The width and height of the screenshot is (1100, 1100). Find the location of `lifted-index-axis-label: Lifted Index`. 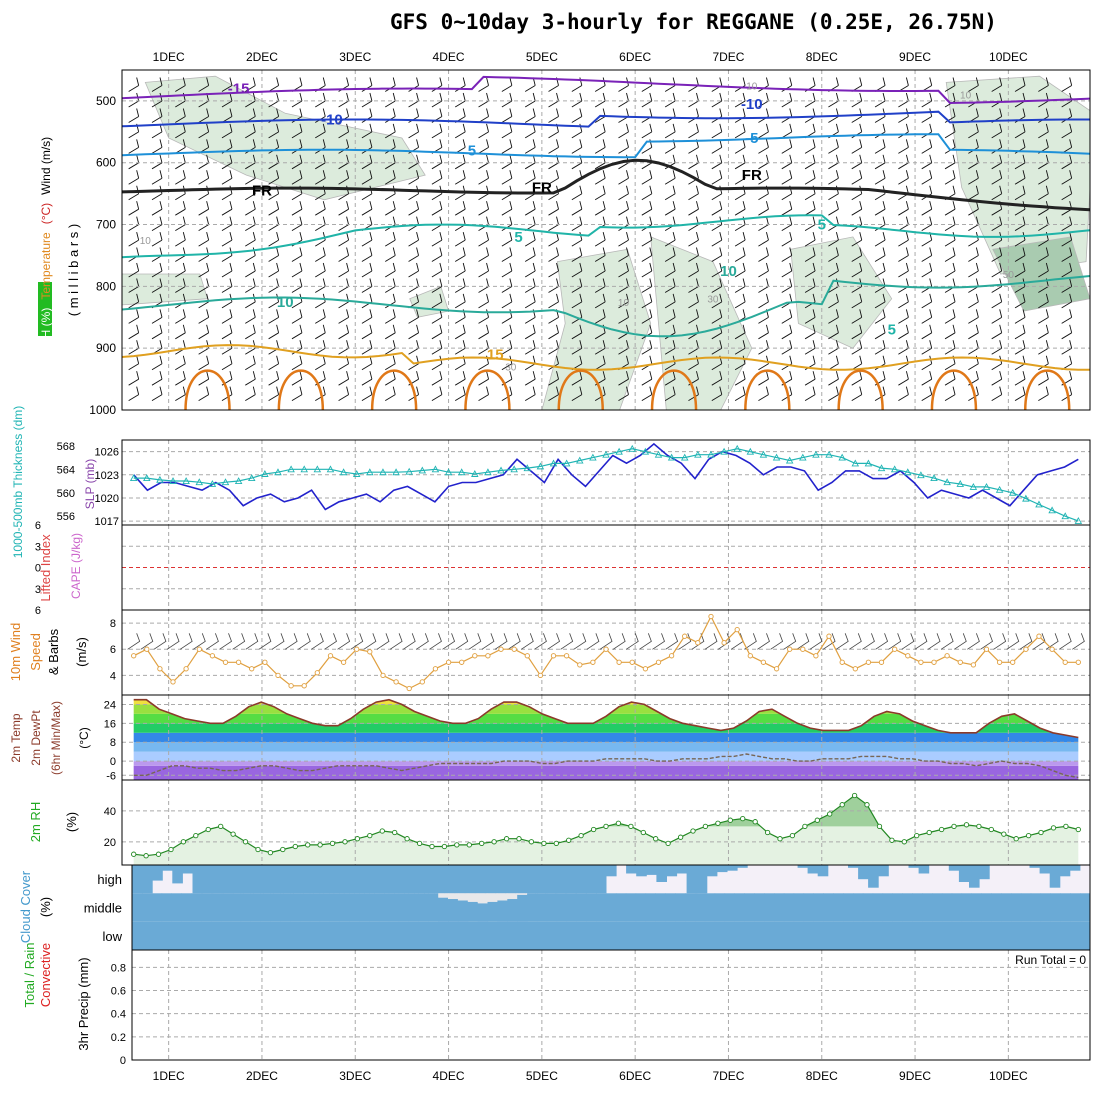

lifted-index-axis-label: Lifted Index is located at coordinates (45, 568).